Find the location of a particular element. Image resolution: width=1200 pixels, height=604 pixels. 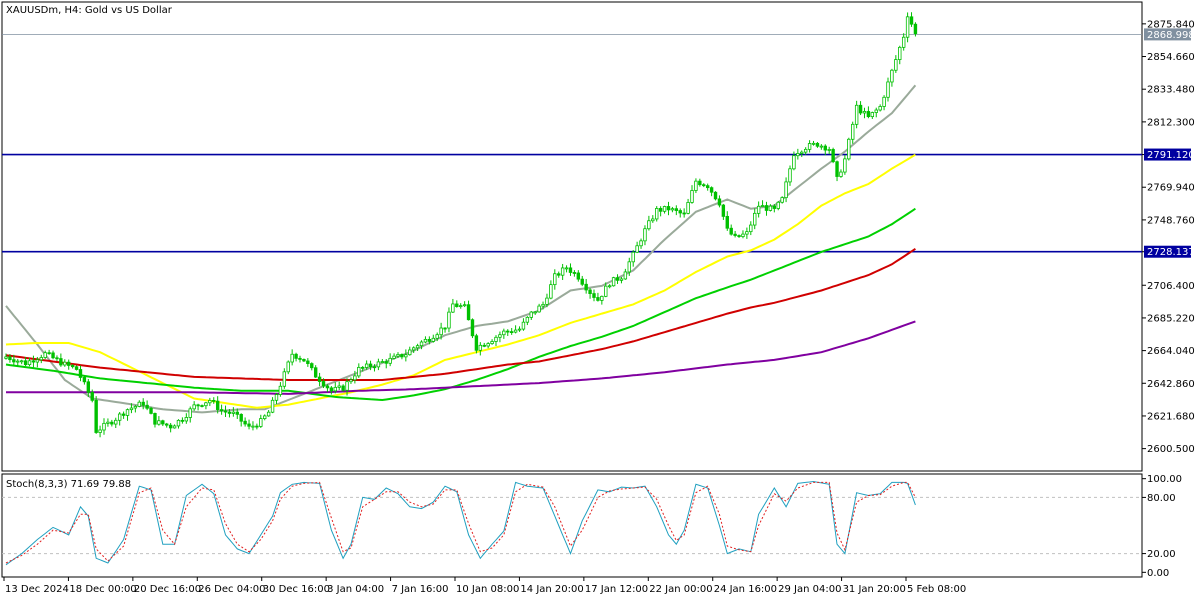

price-tick-label: 2685.220 is located at coordinates (1171, 318).